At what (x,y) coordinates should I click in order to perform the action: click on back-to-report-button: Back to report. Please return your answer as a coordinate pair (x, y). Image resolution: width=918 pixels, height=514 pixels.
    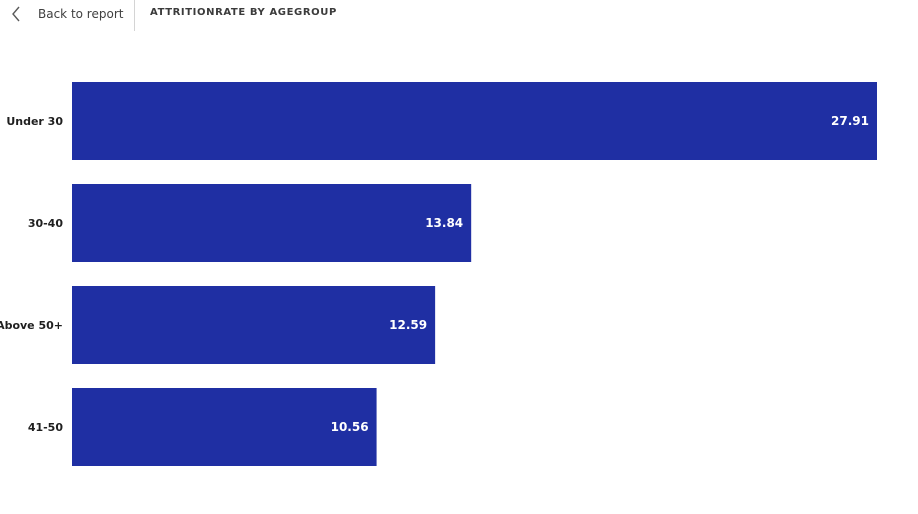
    Looking at the image, I should click on (66, 14).